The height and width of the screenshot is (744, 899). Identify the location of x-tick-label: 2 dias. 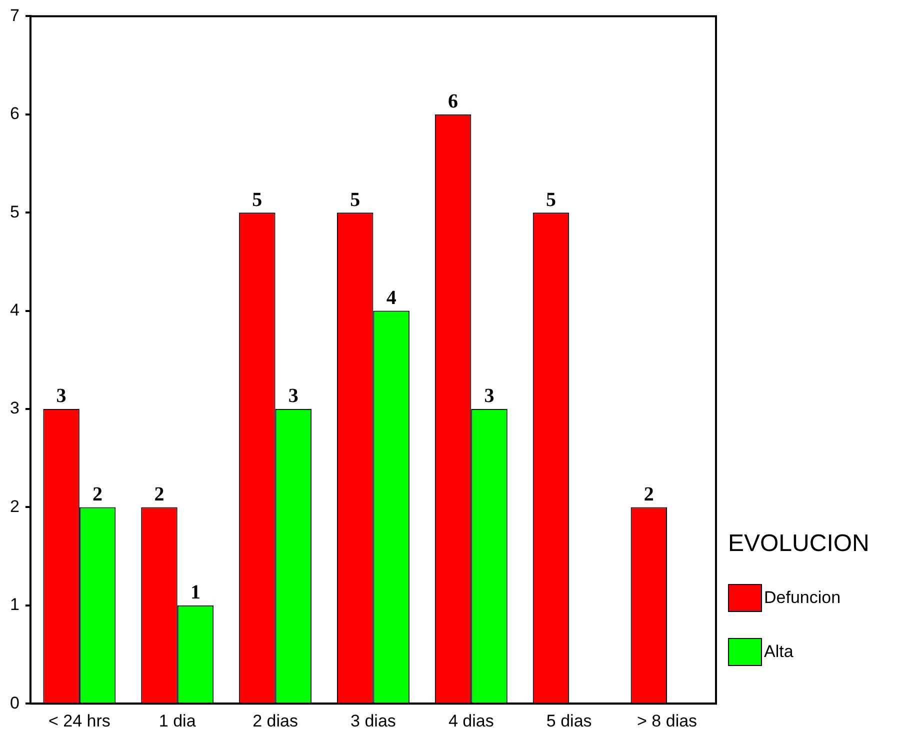
(275, 720).